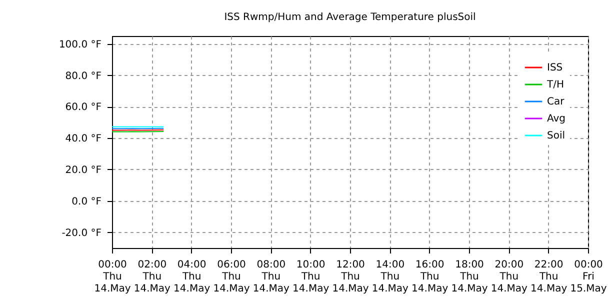 The height and width of the screenshot is (300, 610). What do you see at coordinates (556, 119) in the screenshot?
I see `legend-label: Avg` at bounding box center [556, 119].